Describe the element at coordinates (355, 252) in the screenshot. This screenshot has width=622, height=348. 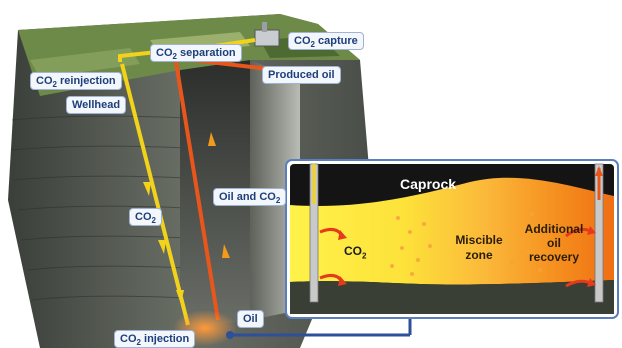
I see `inset-co2-label: CO2` at that location.